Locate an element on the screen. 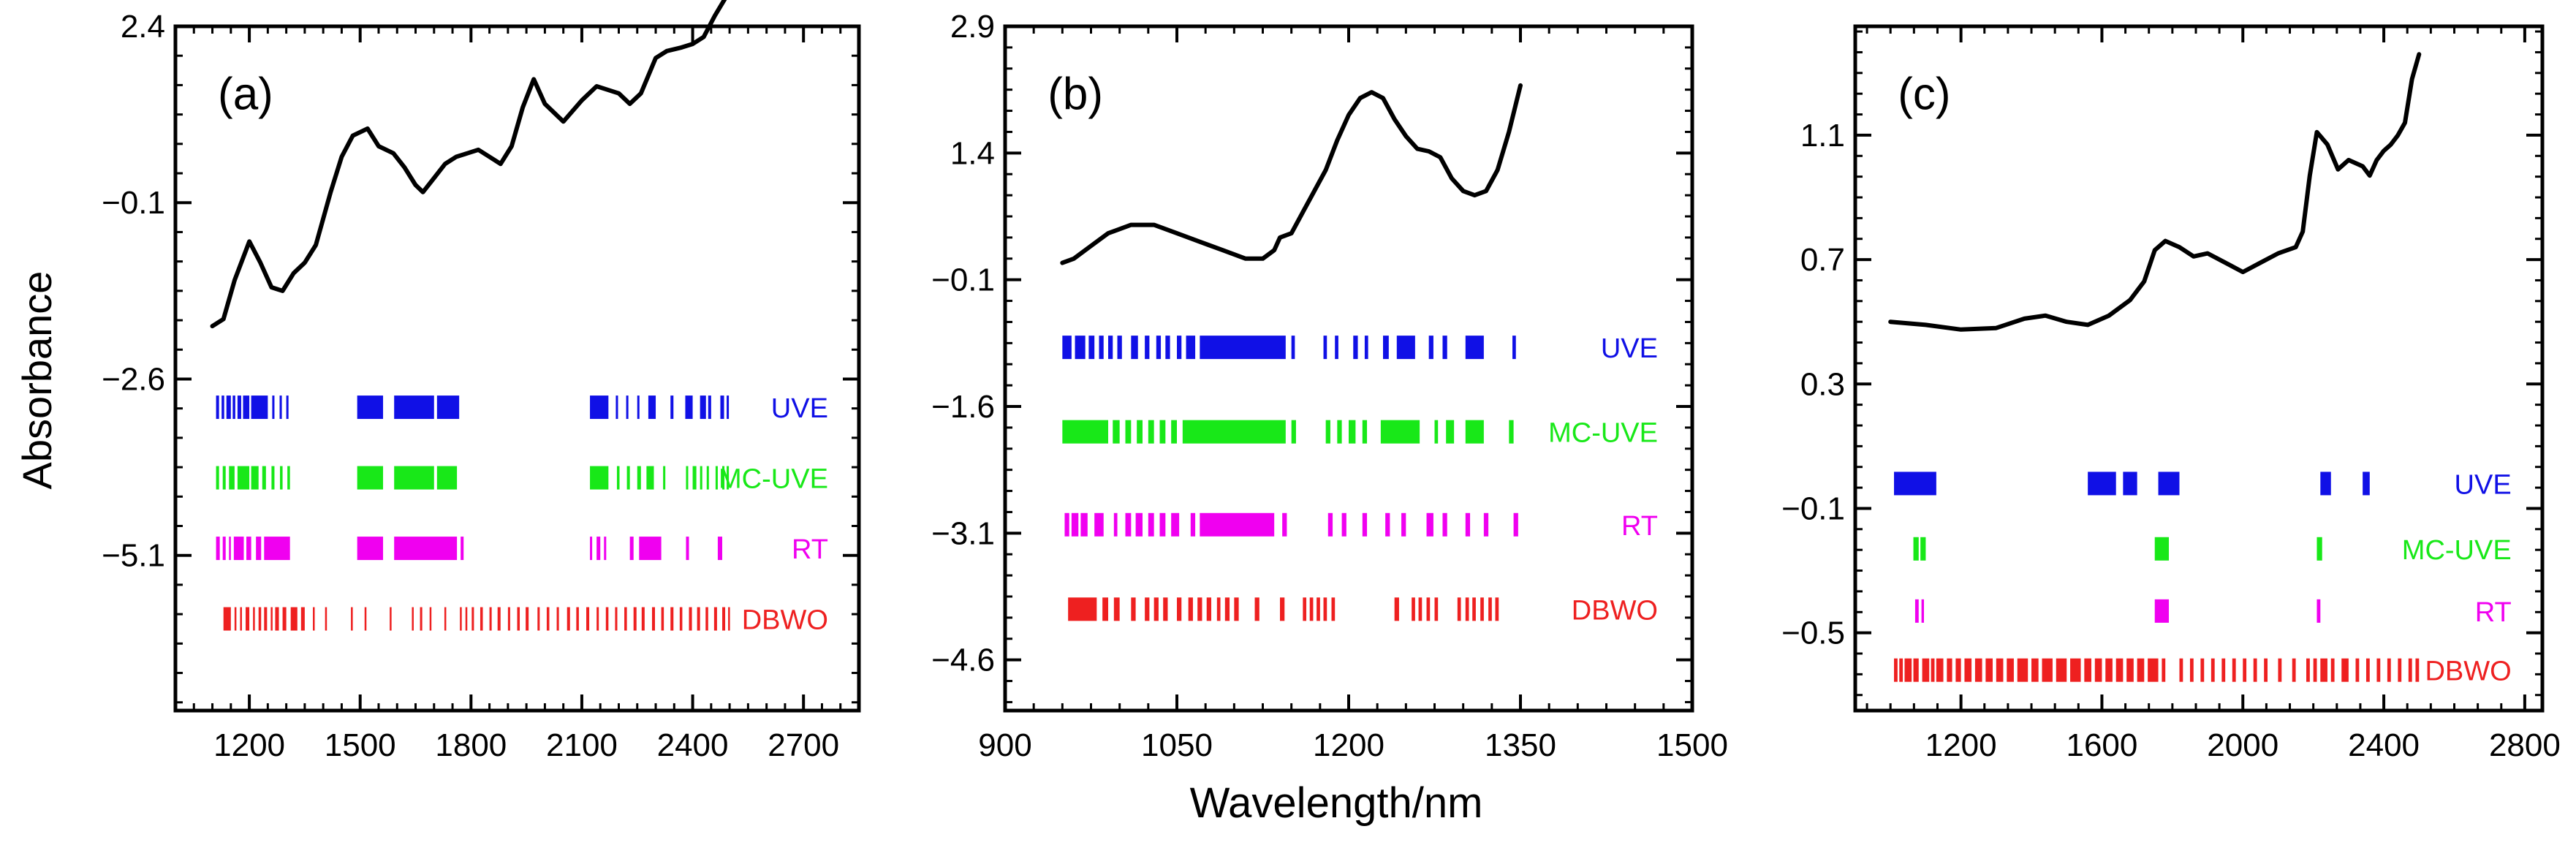  selected-variables-dbwo is located at coordinates (476, 619).